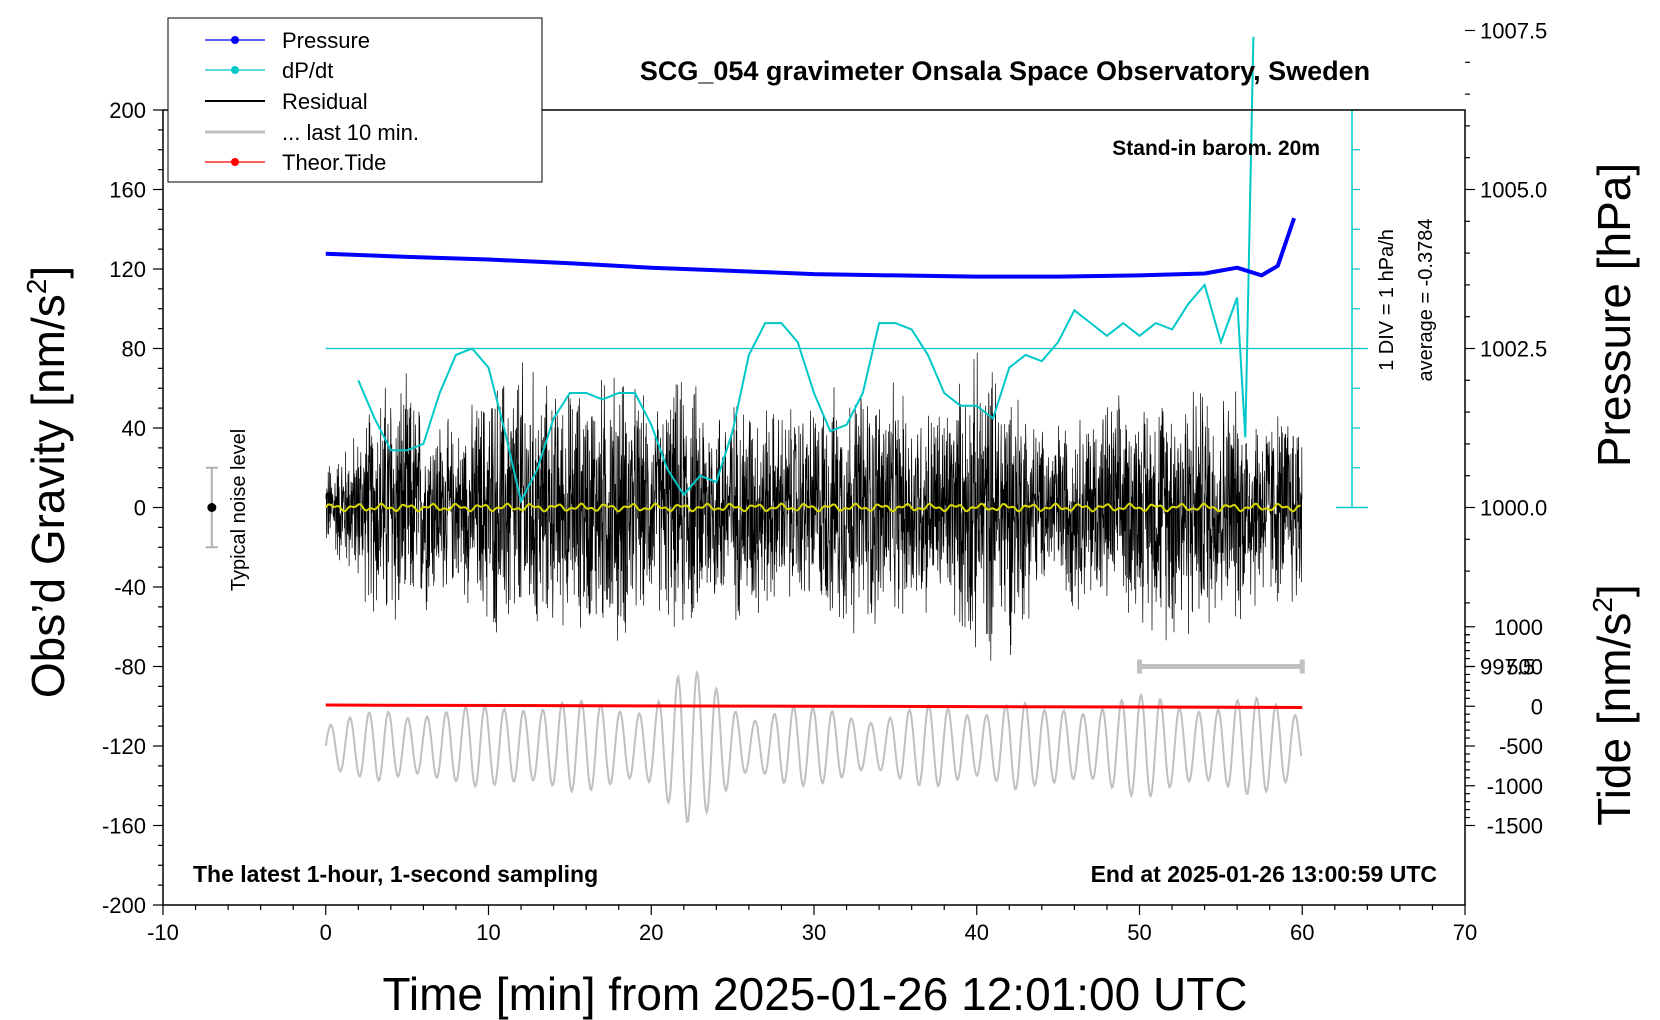 The height and width of the screenshot is (1020, 1660). I want to click on y-tick-label: -120, so click(124, 746).